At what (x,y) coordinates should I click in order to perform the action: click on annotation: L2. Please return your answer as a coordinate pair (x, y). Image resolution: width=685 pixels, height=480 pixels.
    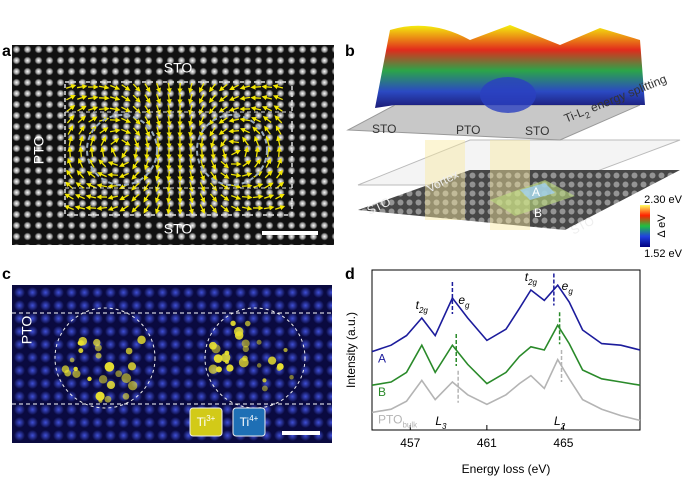
    Looking at the image, I should click on (560, 422).